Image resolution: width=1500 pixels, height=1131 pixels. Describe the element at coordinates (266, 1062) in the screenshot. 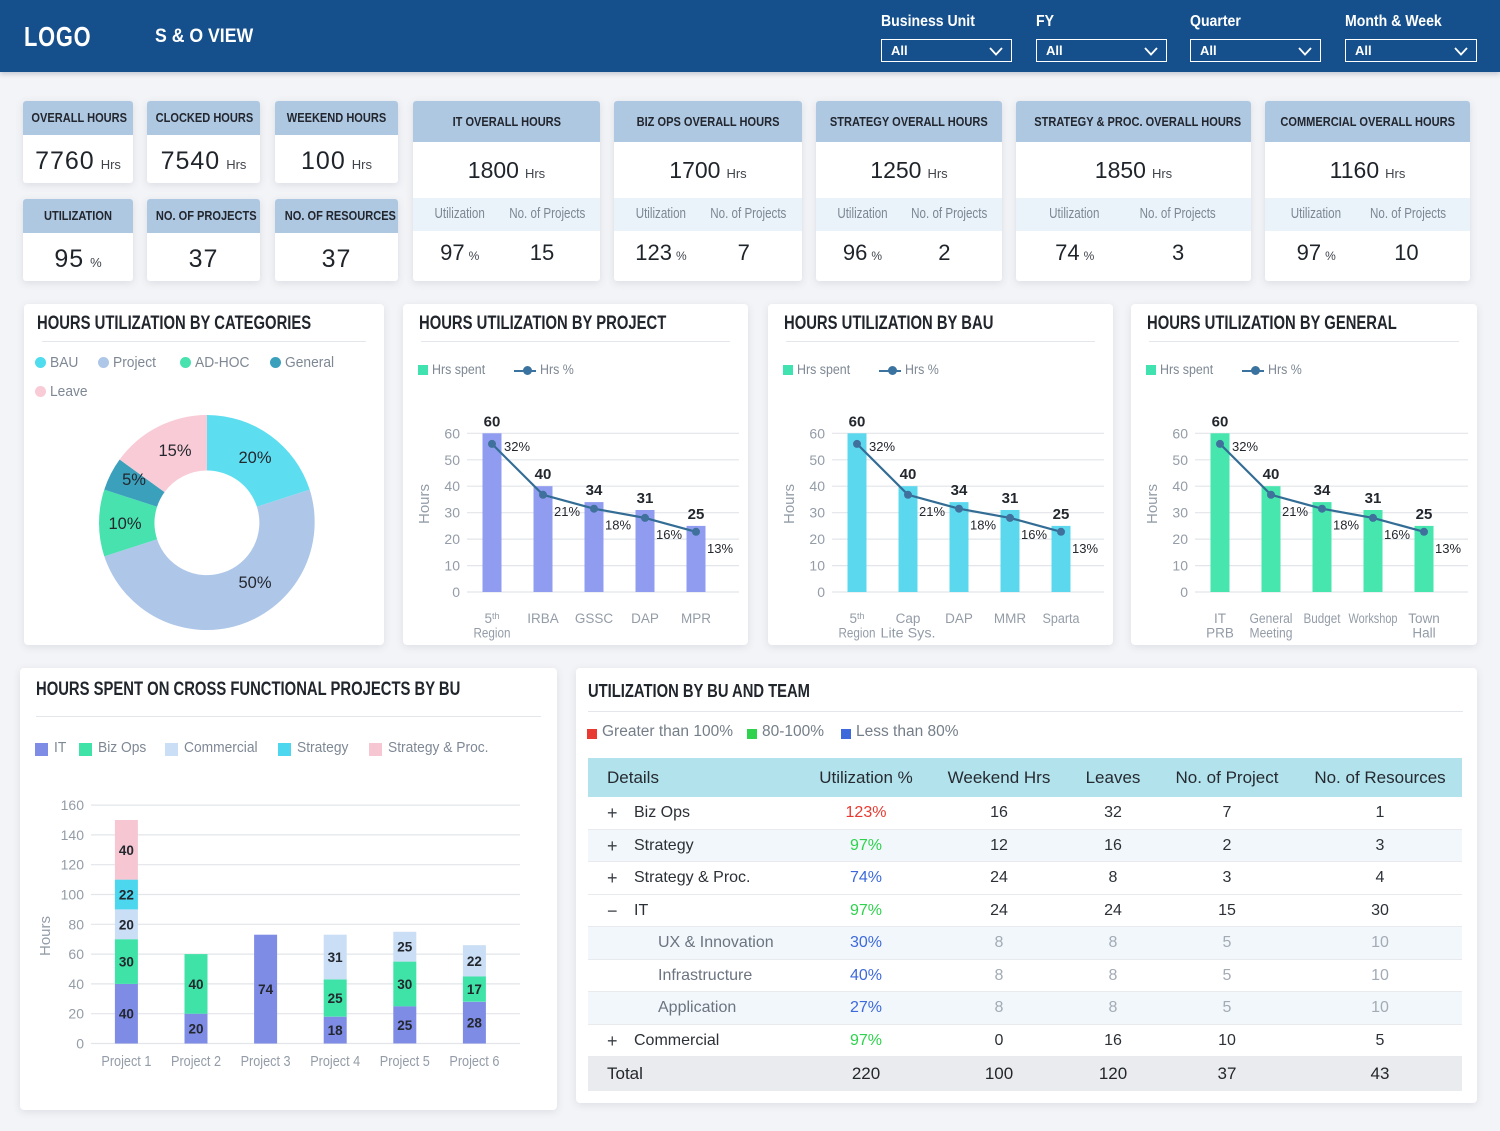

I see `svg-text: Project 3` at that location.